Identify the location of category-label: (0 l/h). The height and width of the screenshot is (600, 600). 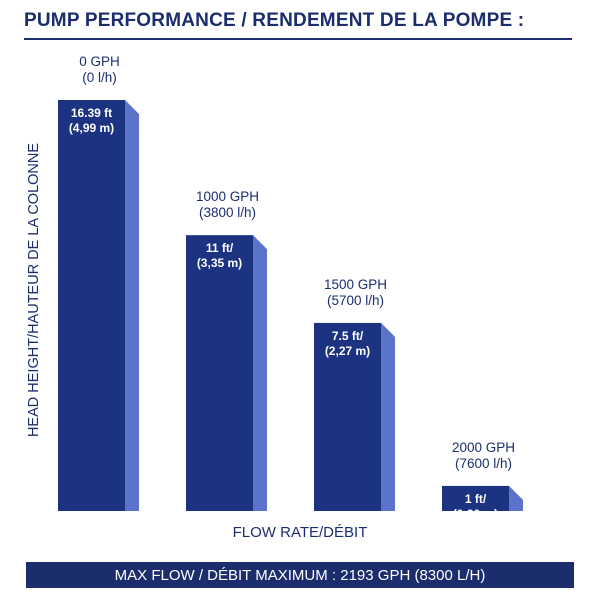
(99, 77).